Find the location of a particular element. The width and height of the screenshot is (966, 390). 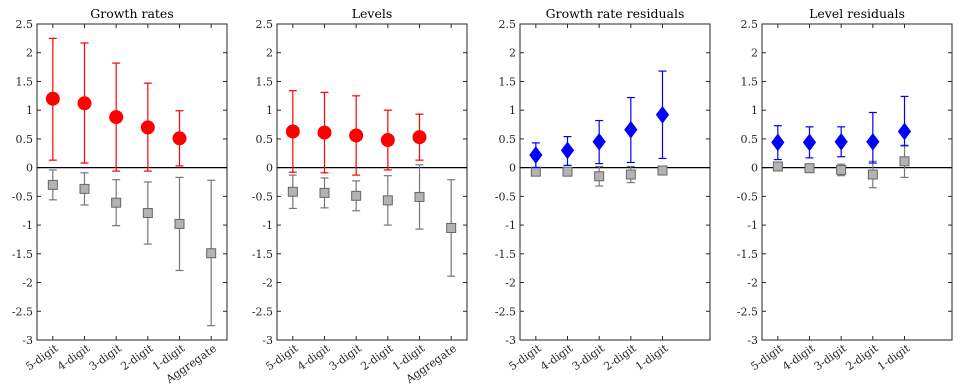

chart-title: Growth rate residuals is located at coordinates (615, 13).